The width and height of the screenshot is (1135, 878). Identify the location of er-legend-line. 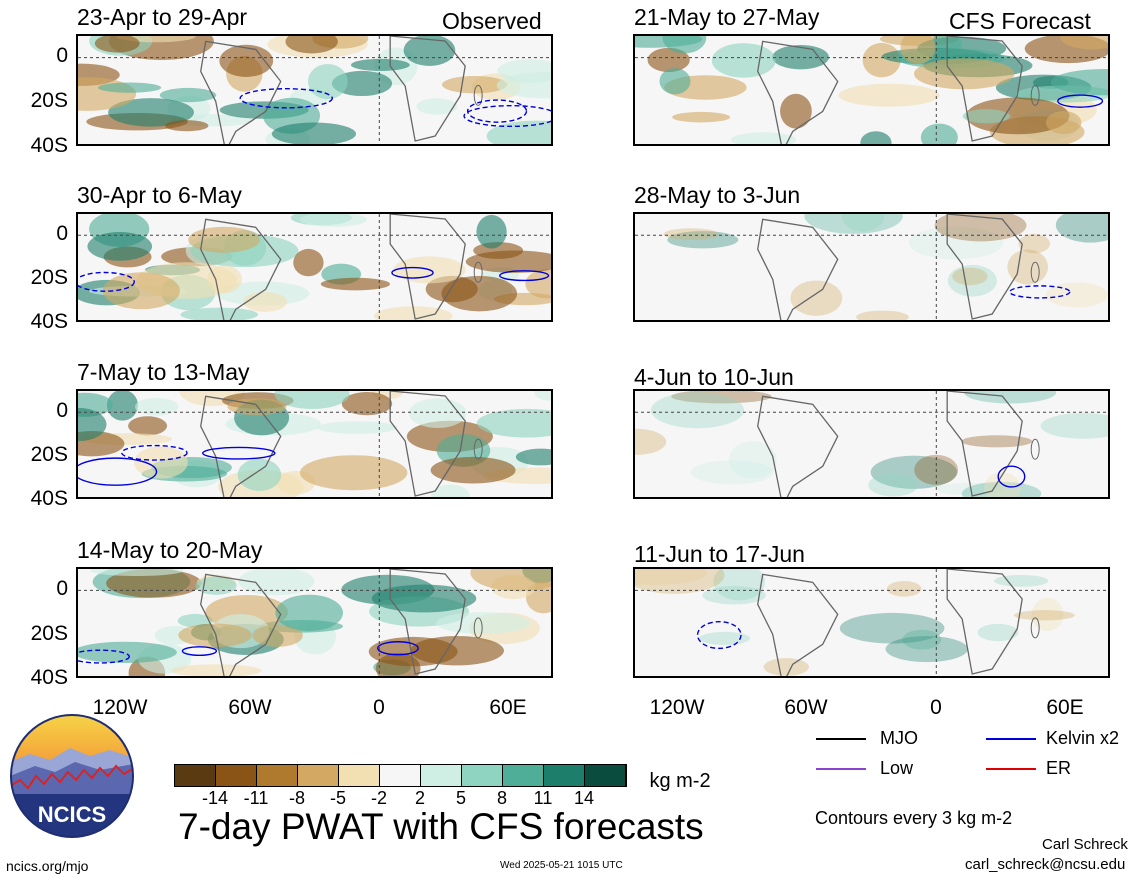
(1011, 769).